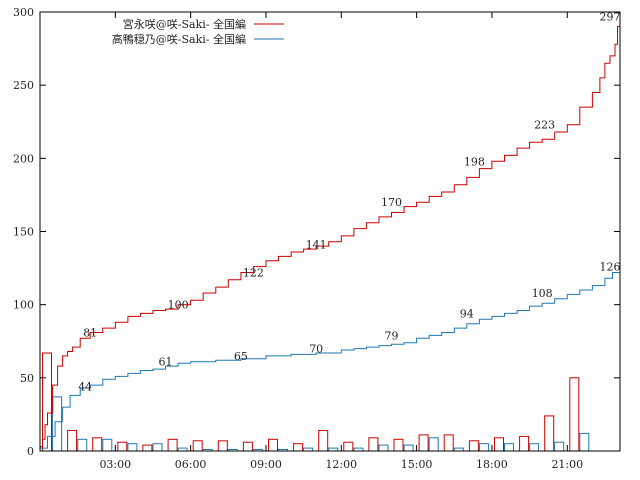 The width and height of the screenshot is (640, 480). What do you see at coordinates (115, 464) in the screenshot?
I see `x-tick-label-1: 03:00` at bounding box center [115, 464].